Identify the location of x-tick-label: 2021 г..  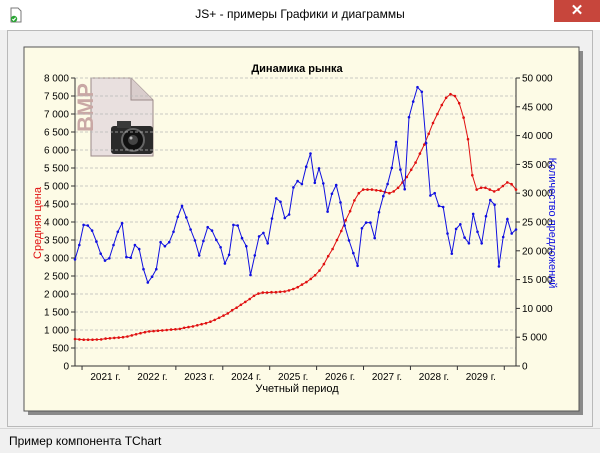
(105, 377).